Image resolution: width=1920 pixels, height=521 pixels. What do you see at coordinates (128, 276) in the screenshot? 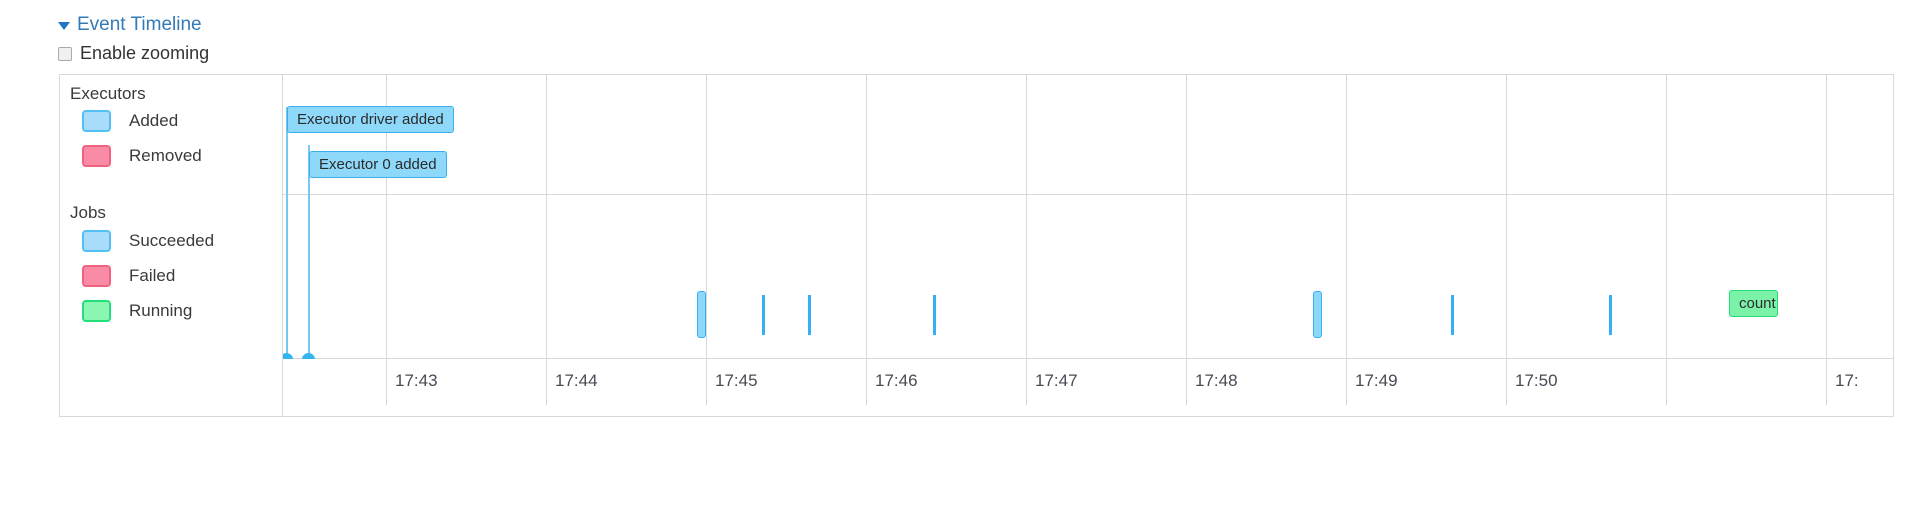
I see `legend-item-failed: Failed` at bounding box center [128, 276].